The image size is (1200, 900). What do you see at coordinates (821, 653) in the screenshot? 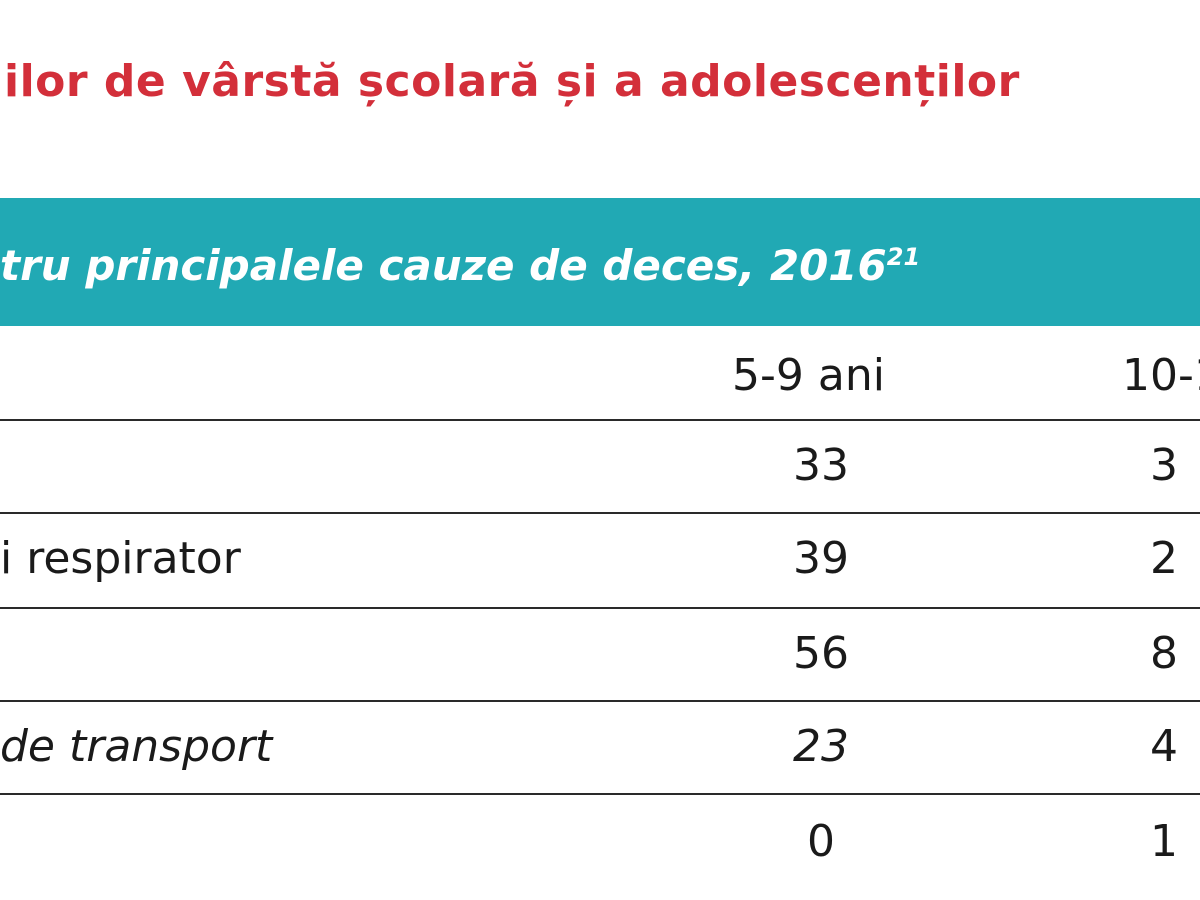
I see `row-value-5-9: 56` at bounding box center [821, 653].